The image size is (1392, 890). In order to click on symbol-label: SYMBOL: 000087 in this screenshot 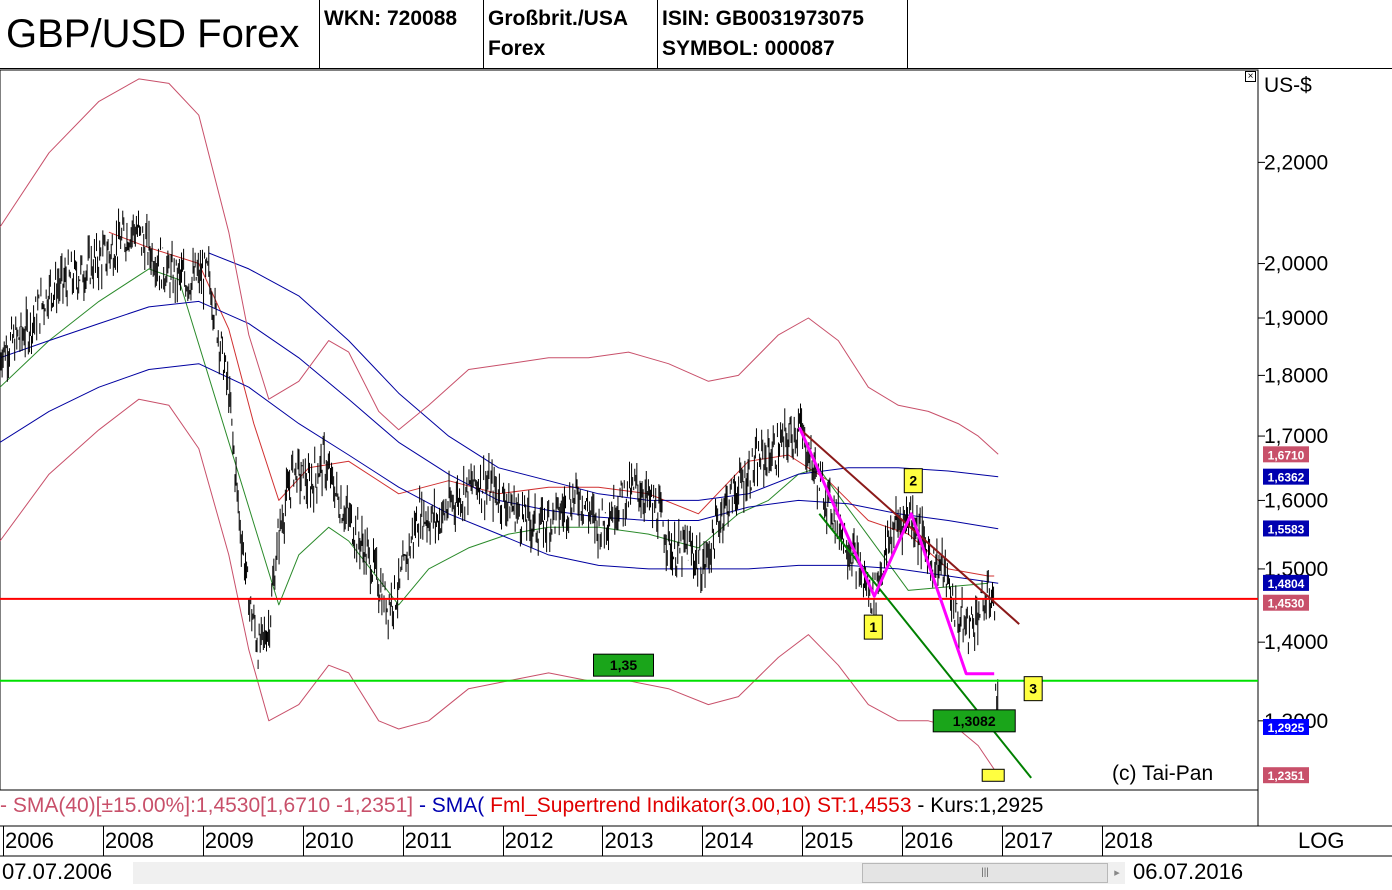, I will do `click(748, 48)`.